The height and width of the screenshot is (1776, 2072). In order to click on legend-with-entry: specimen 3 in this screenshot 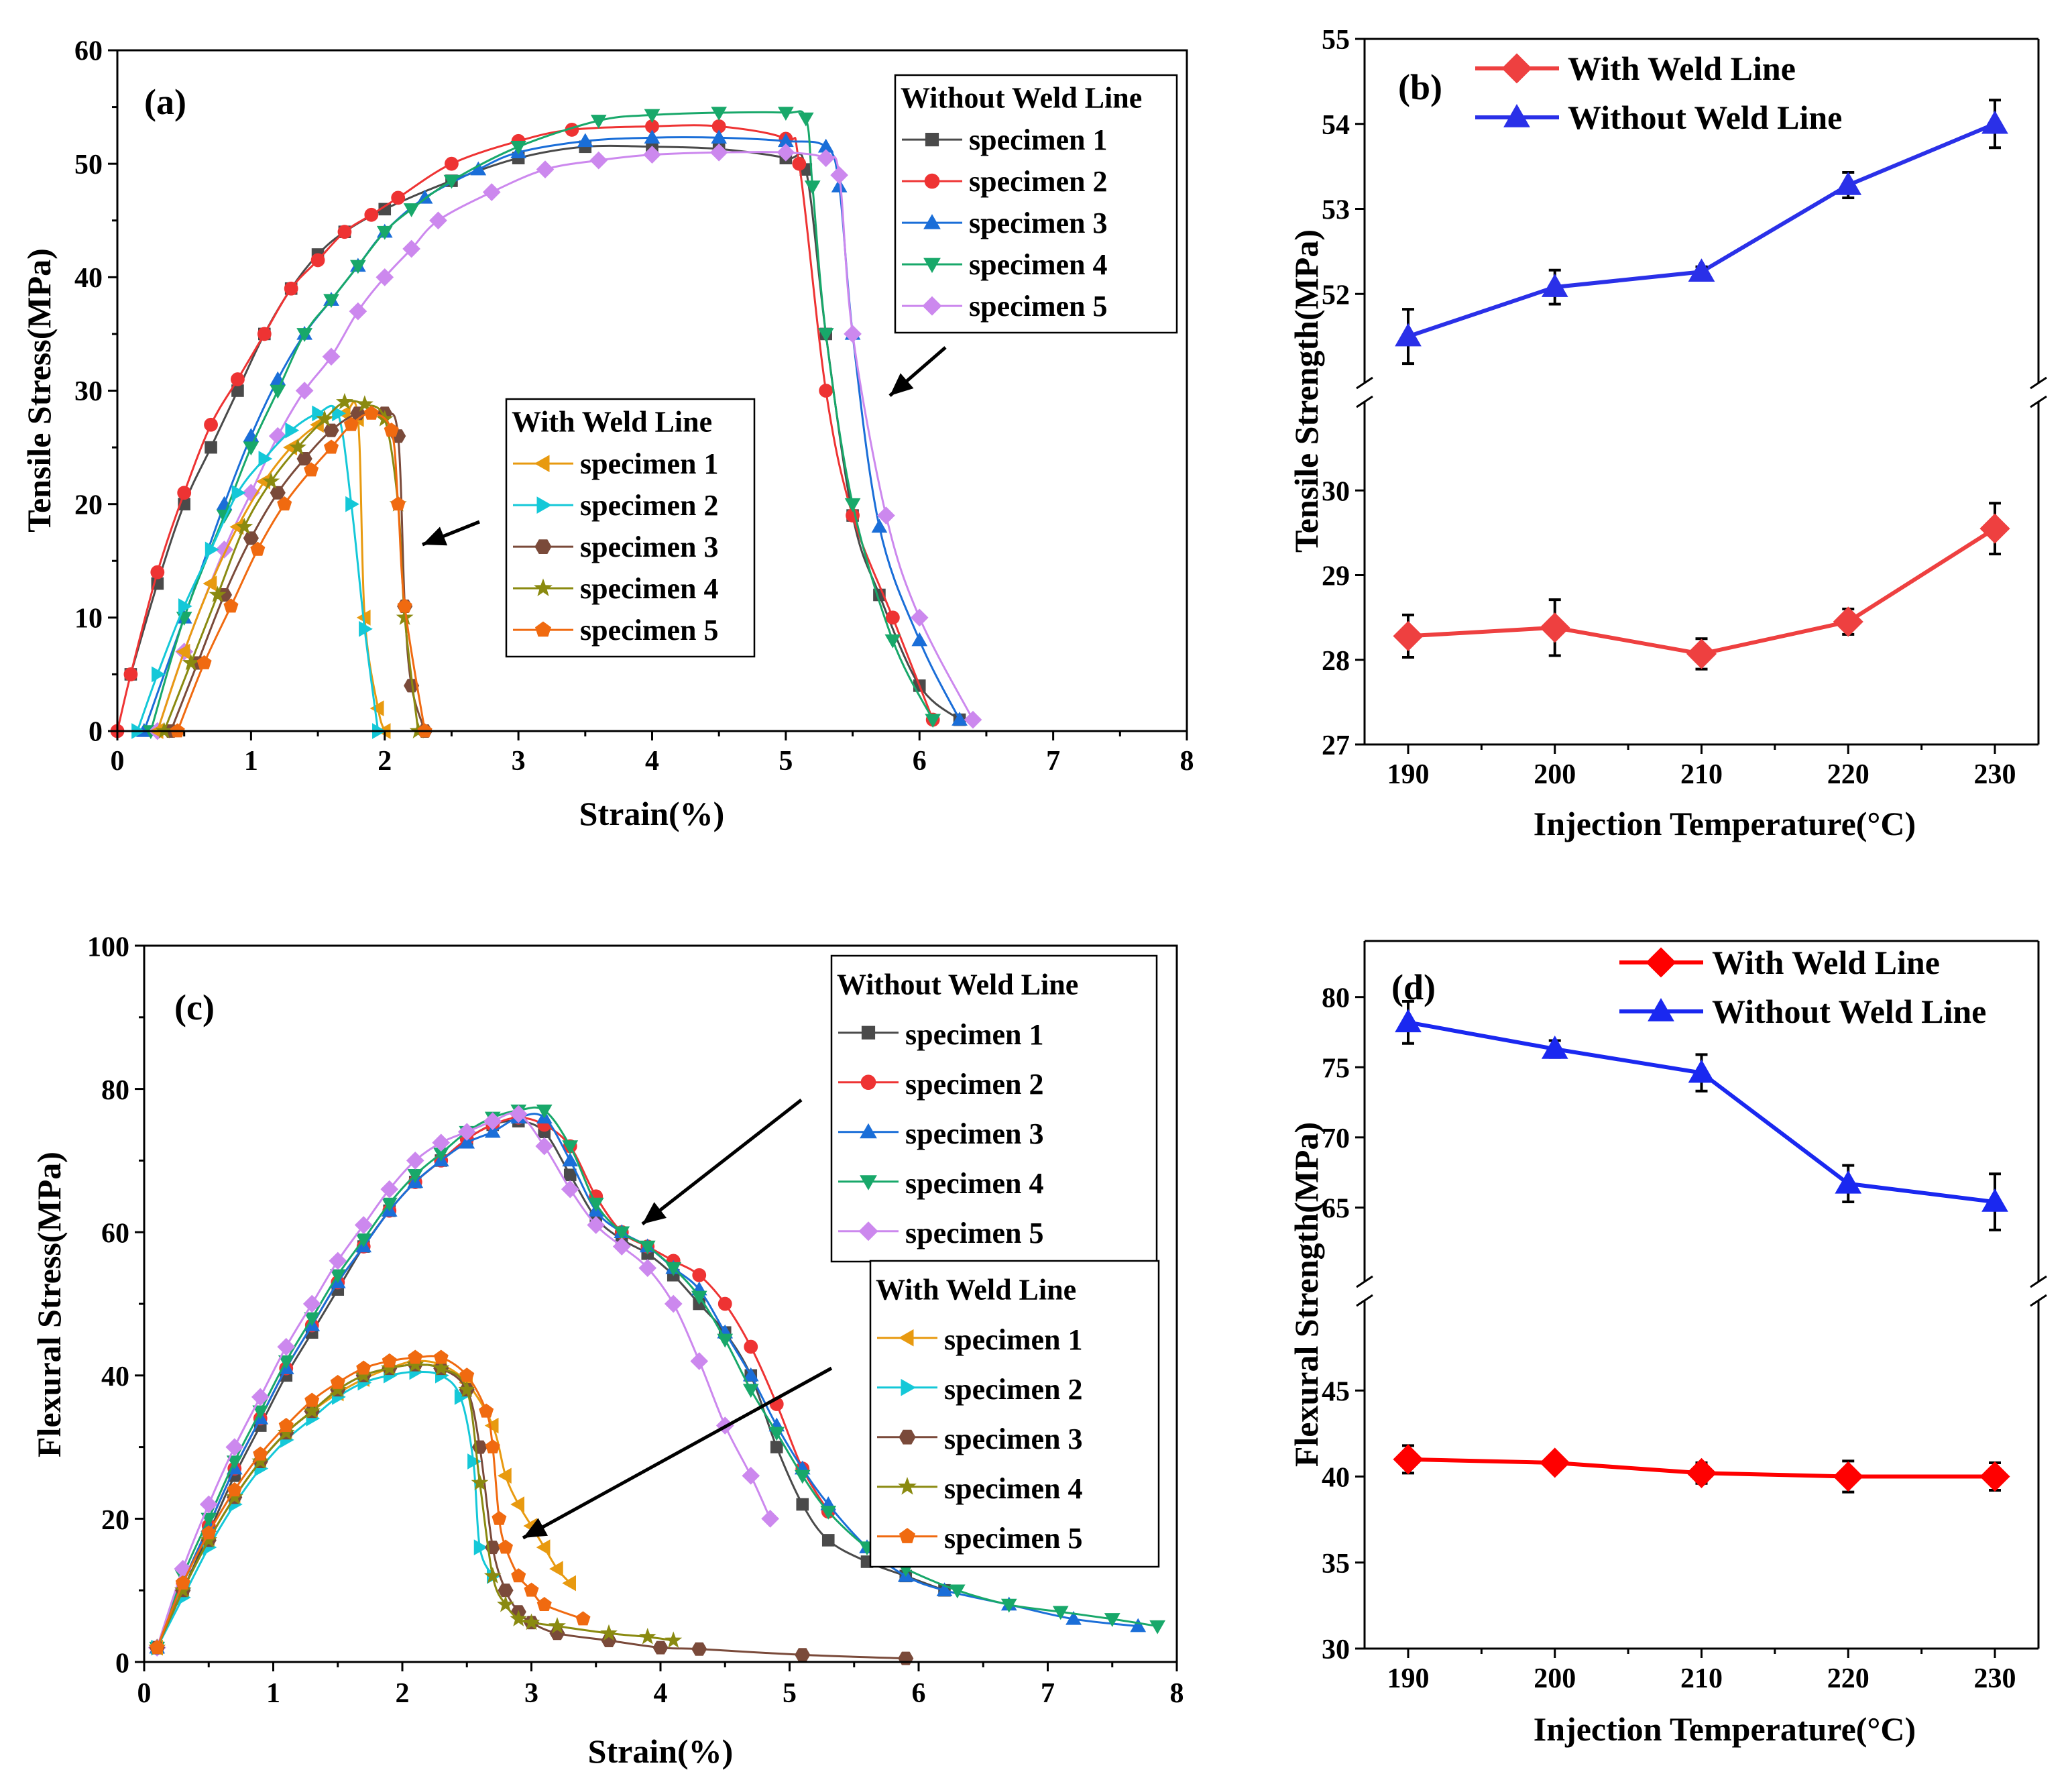, I will do `click(616, 547)`.